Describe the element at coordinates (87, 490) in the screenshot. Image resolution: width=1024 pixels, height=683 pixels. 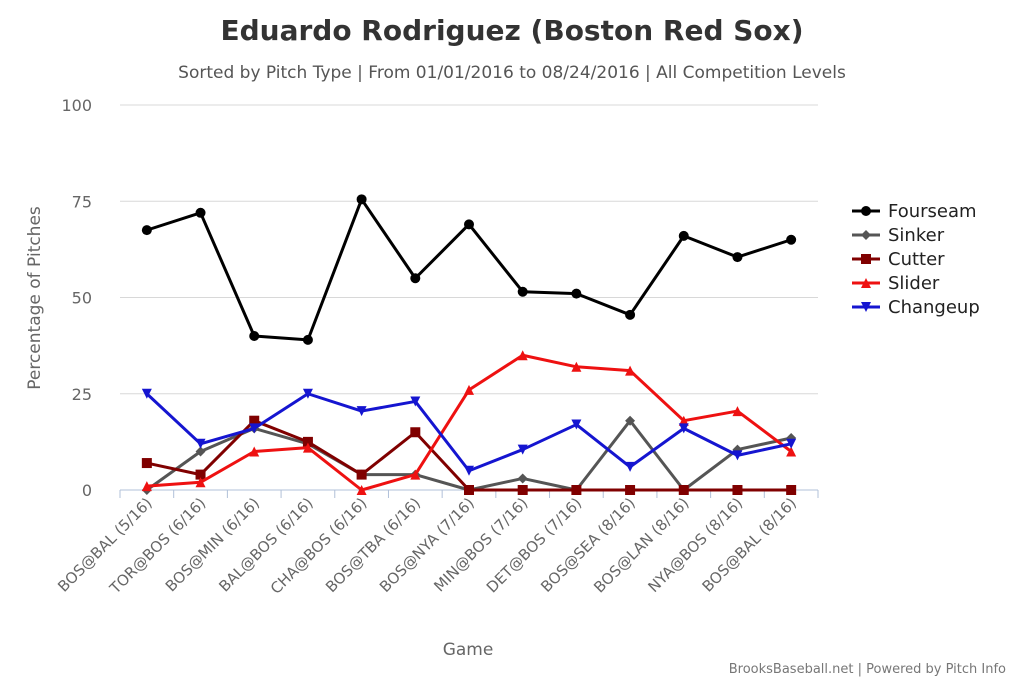
I see `y-tick-label: 0` at that location.